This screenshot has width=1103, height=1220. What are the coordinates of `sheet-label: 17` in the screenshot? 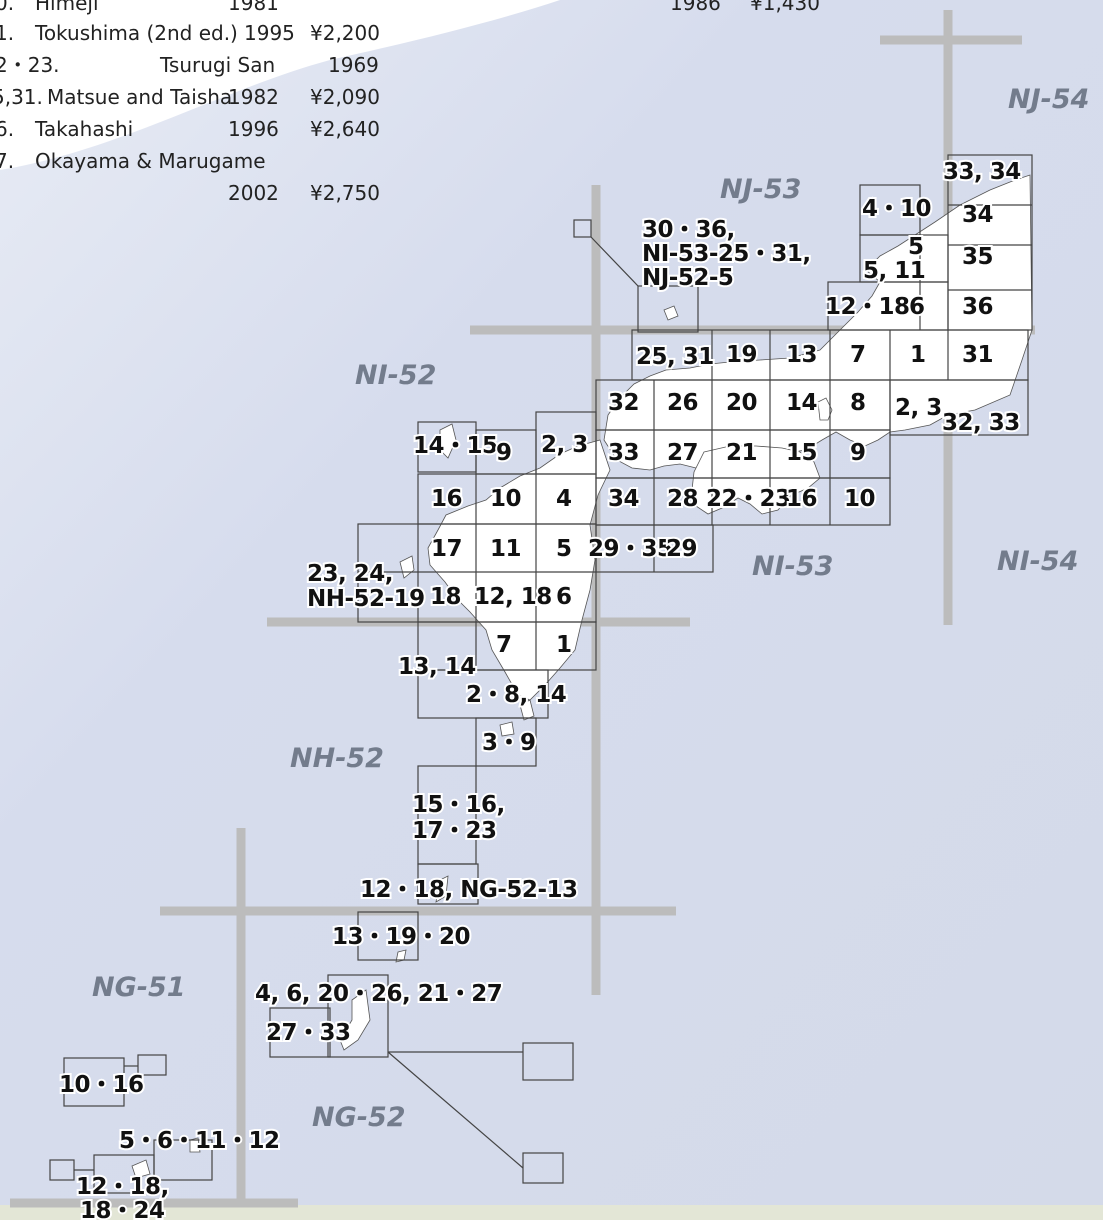 It's located at (447, 549).